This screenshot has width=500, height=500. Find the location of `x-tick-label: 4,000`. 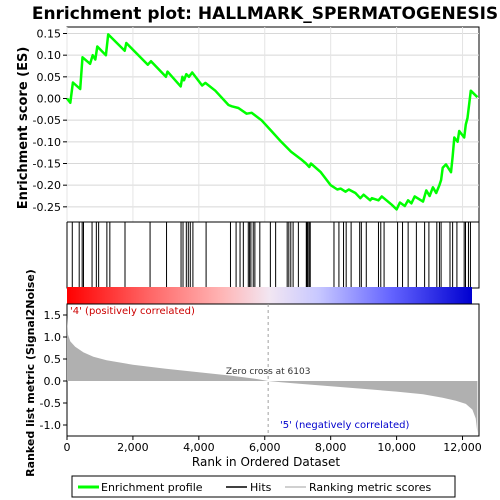

x-tick-label: 4,000 is located at coordinates (199, 447).